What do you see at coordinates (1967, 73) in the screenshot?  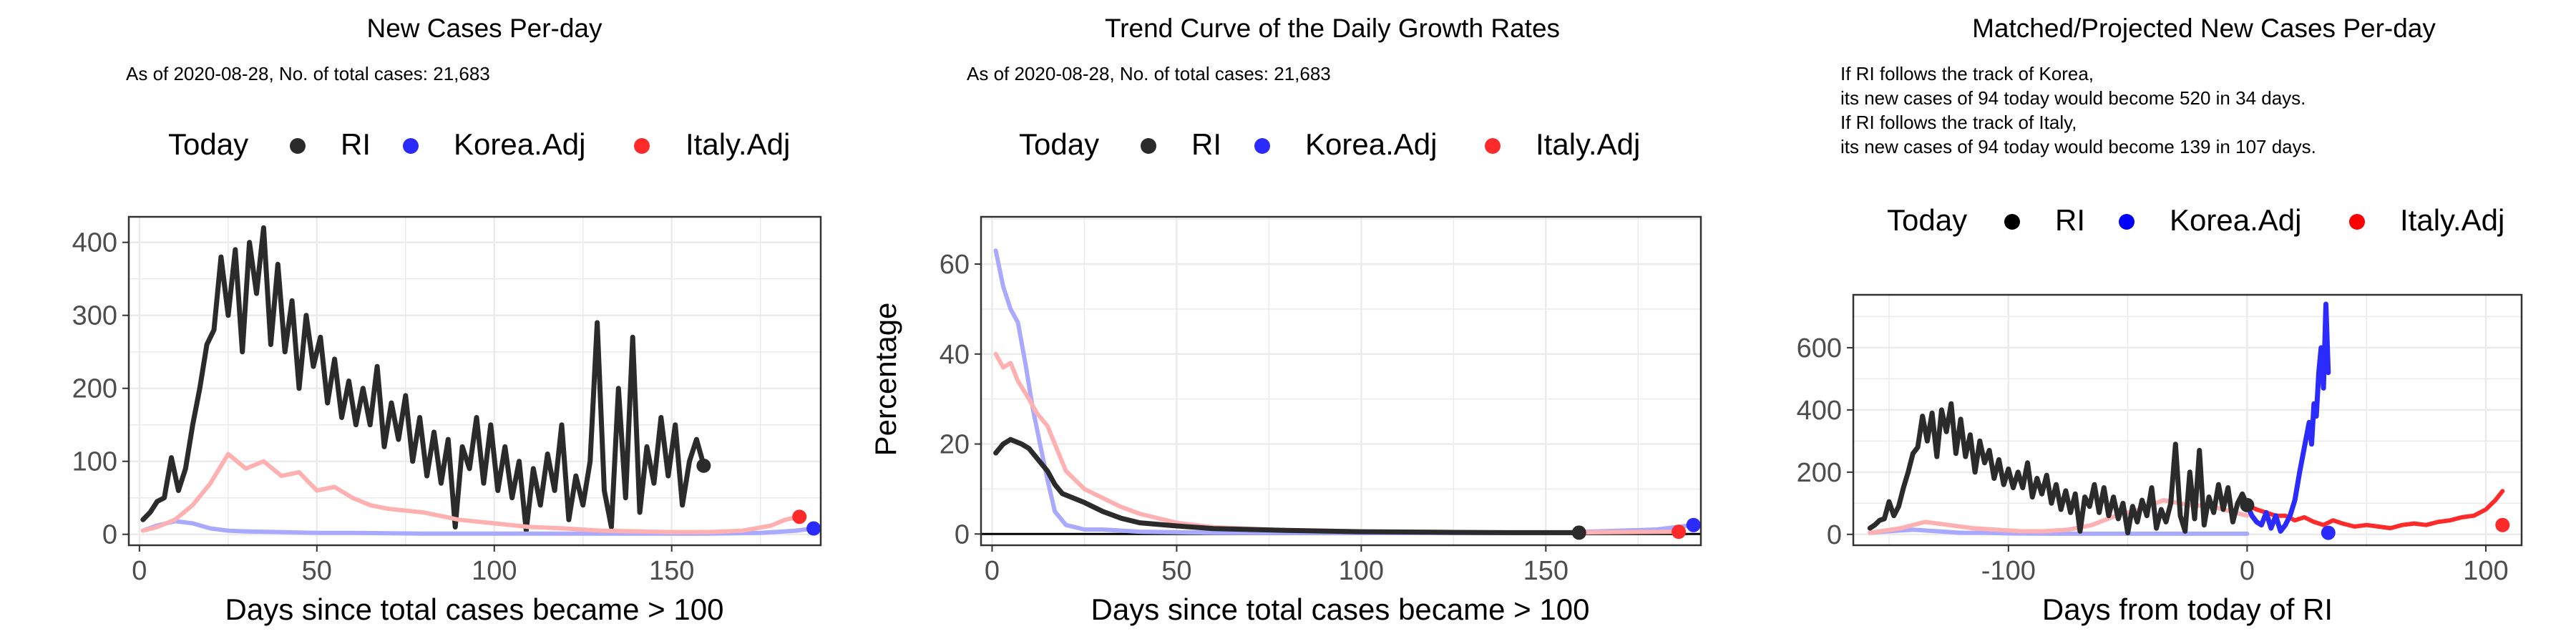 I see `chart-subtitle-line: If RI follows the track of Korea,` at bounding box center [1967, 73].